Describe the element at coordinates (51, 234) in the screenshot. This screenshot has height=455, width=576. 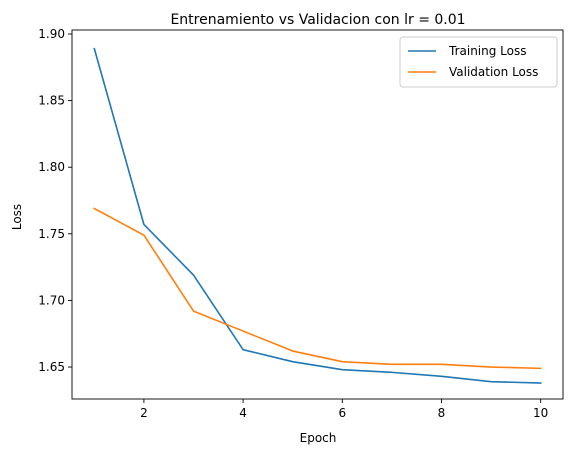
I see `y-tick-label: 1.75` at that location.